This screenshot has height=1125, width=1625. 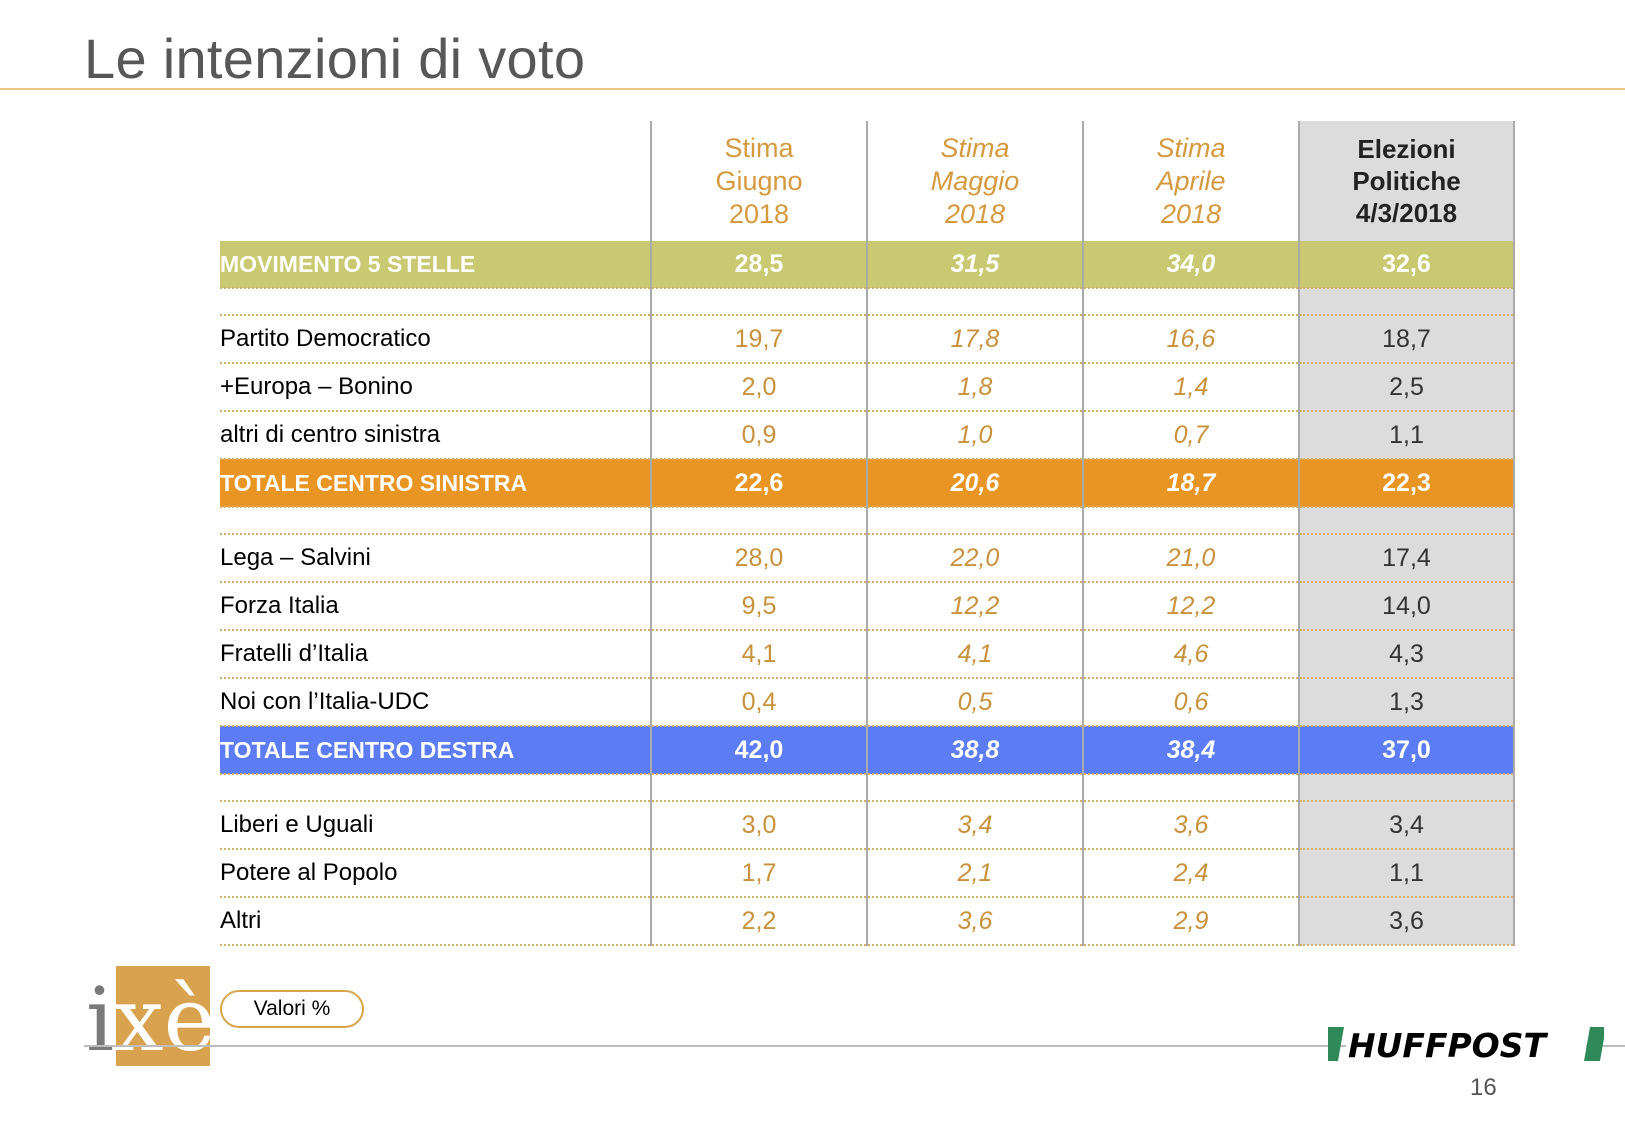 What do you see at coordinates (854, 1046) in the screenshot?
I see `footer-divider` at bounding box center [854, 1046].